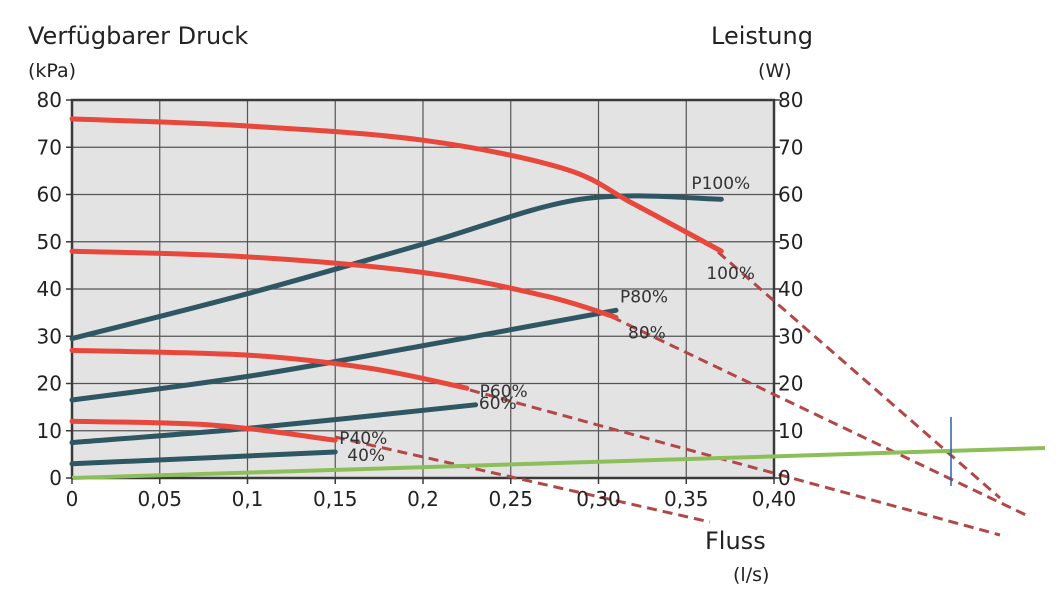 This screenshot has width=1057, height=601. I want to click on y2-tick-label: 50, so click(790, 242).